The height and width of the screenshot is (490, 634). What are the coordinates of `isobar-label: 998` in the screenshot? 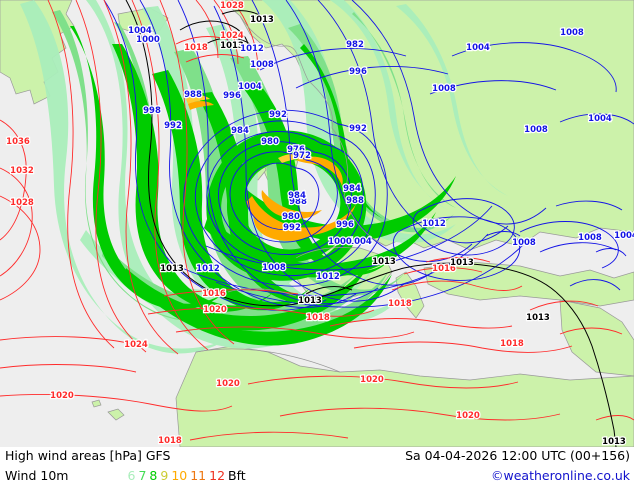 It's located at (152, 111).